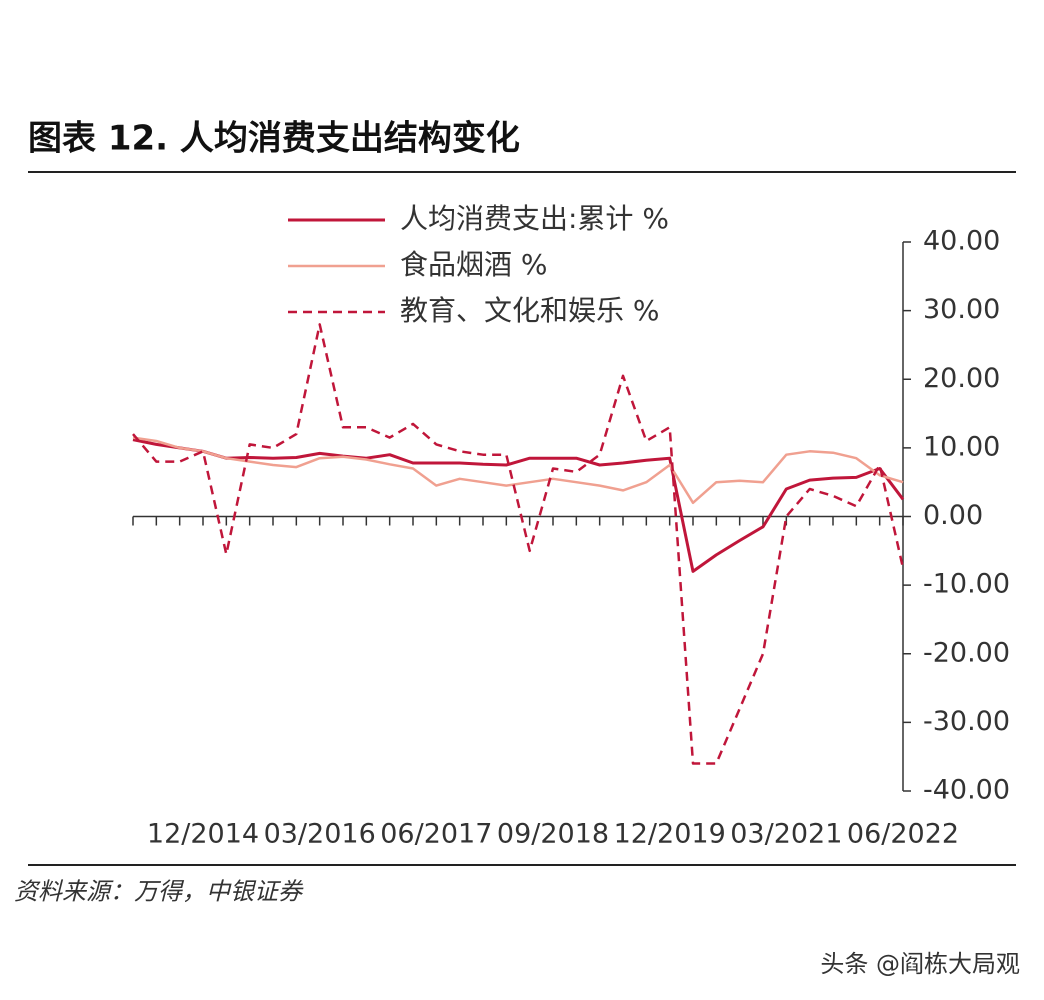 The height and width of the screenshot is (1000, 1044). I want to click on chart-title: 图表 12. 人均消费支出结构变化, so click(274, 139).